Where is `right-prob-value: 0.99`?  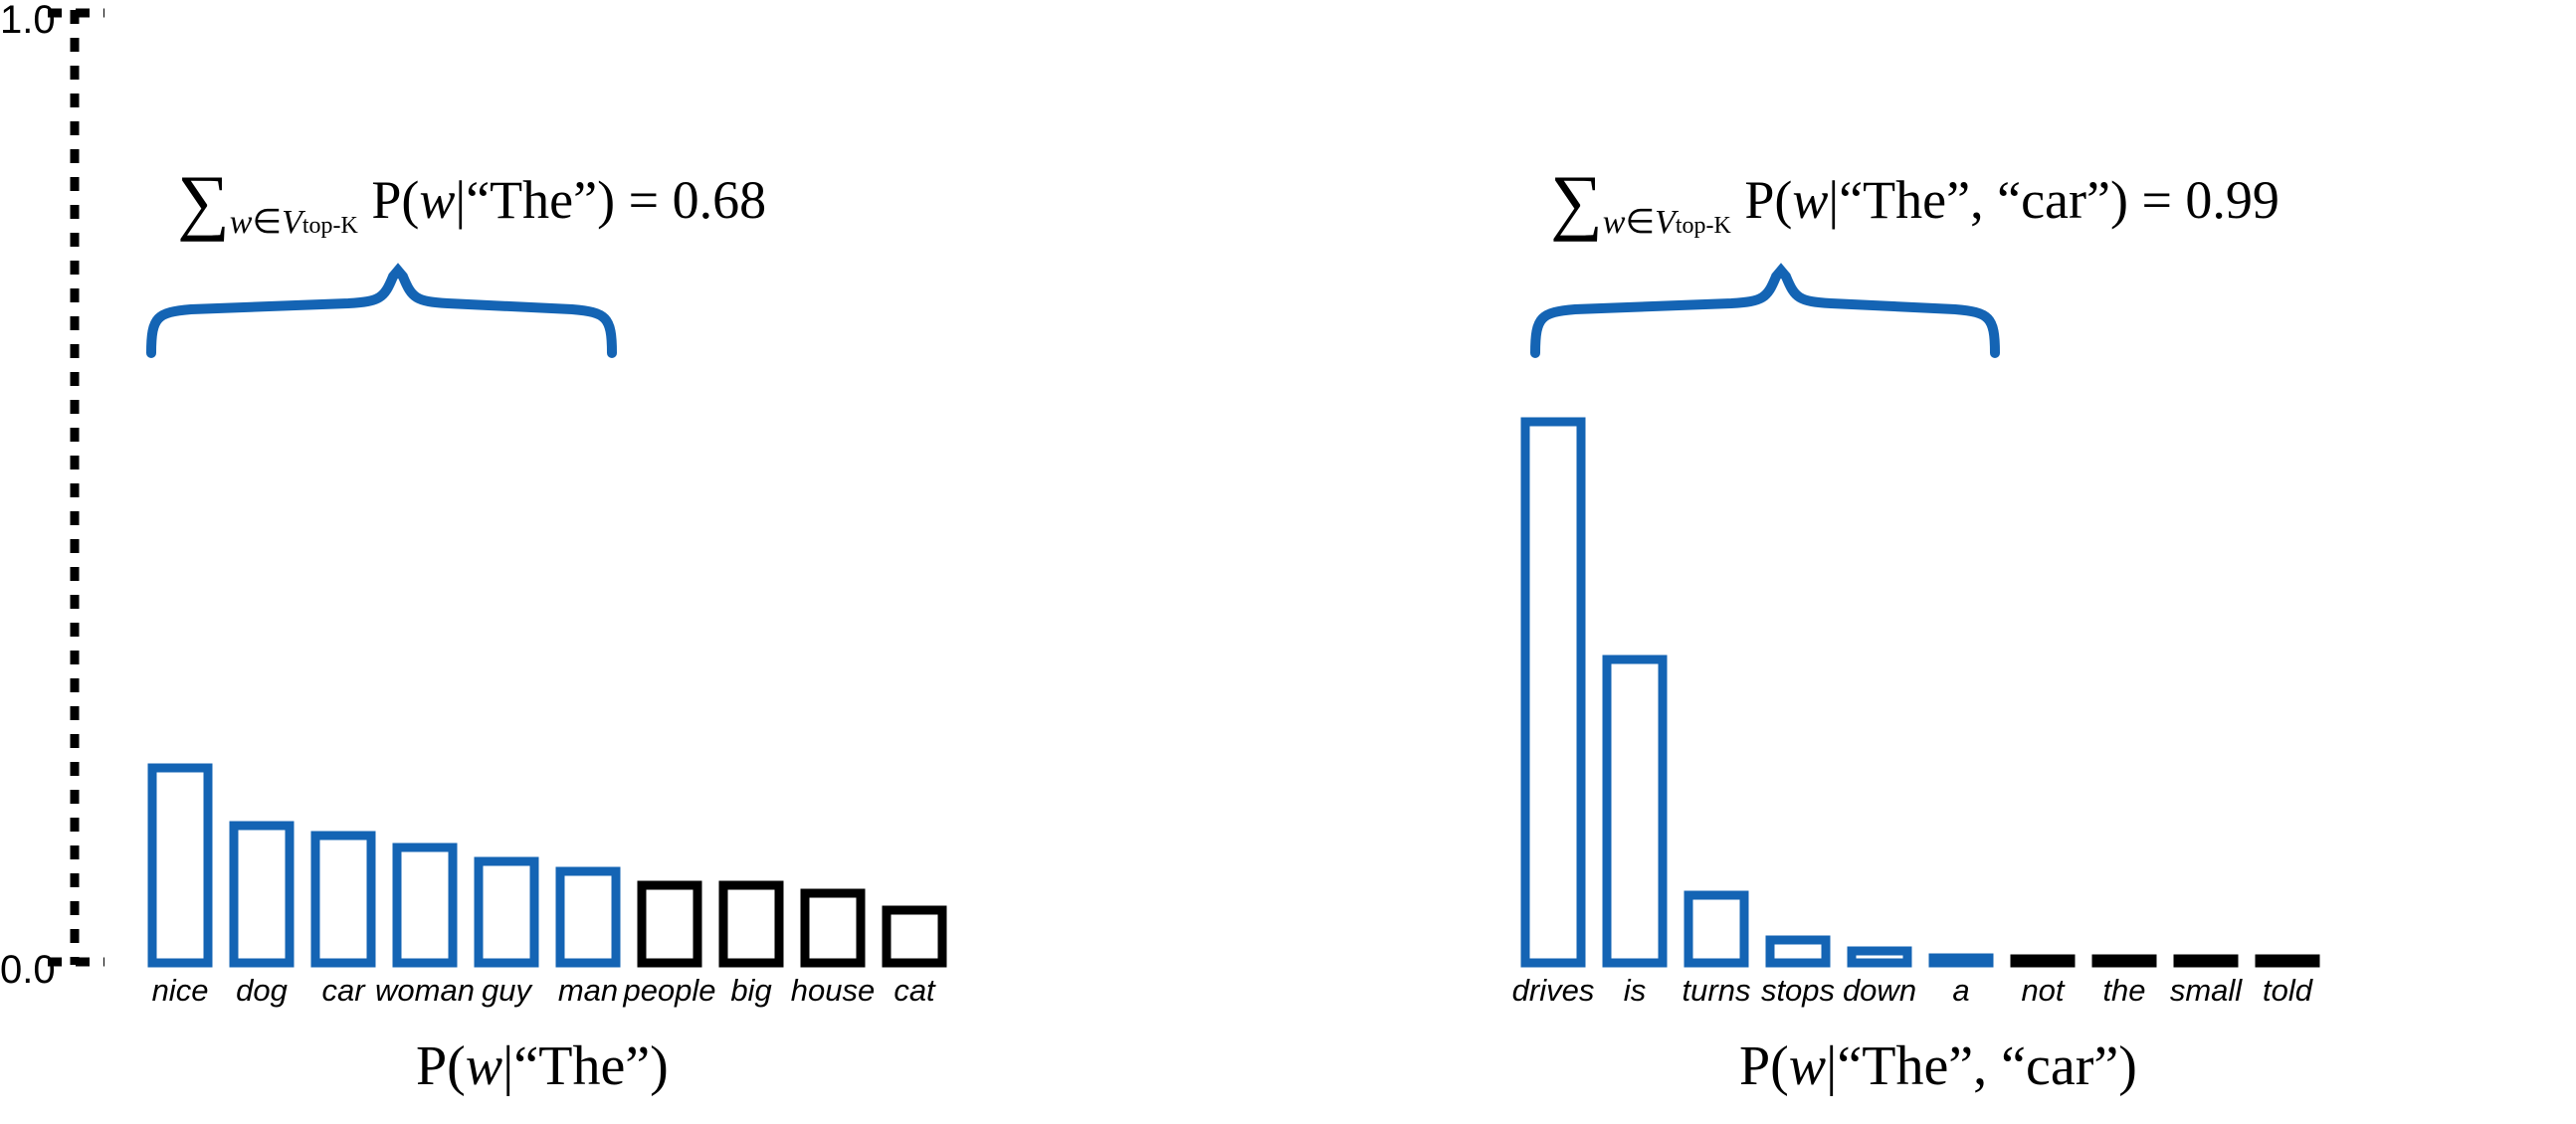
right-prob-value: 0.99 is located at coordinates (2232, 200).